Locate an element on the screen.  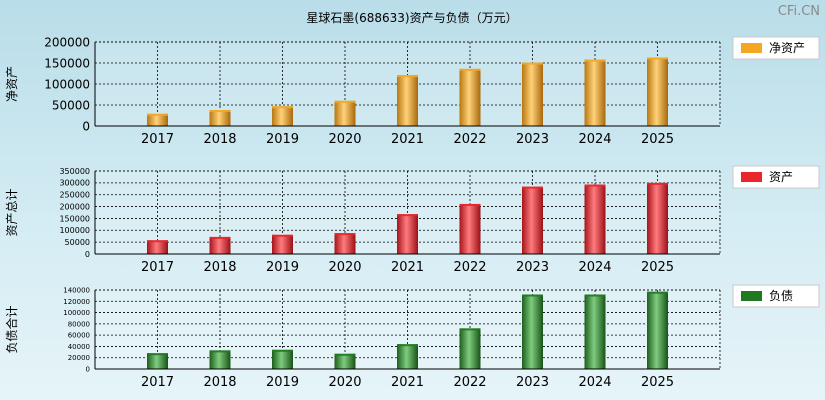
y-tick-label: 20000 is located at coordinates (79, 358).